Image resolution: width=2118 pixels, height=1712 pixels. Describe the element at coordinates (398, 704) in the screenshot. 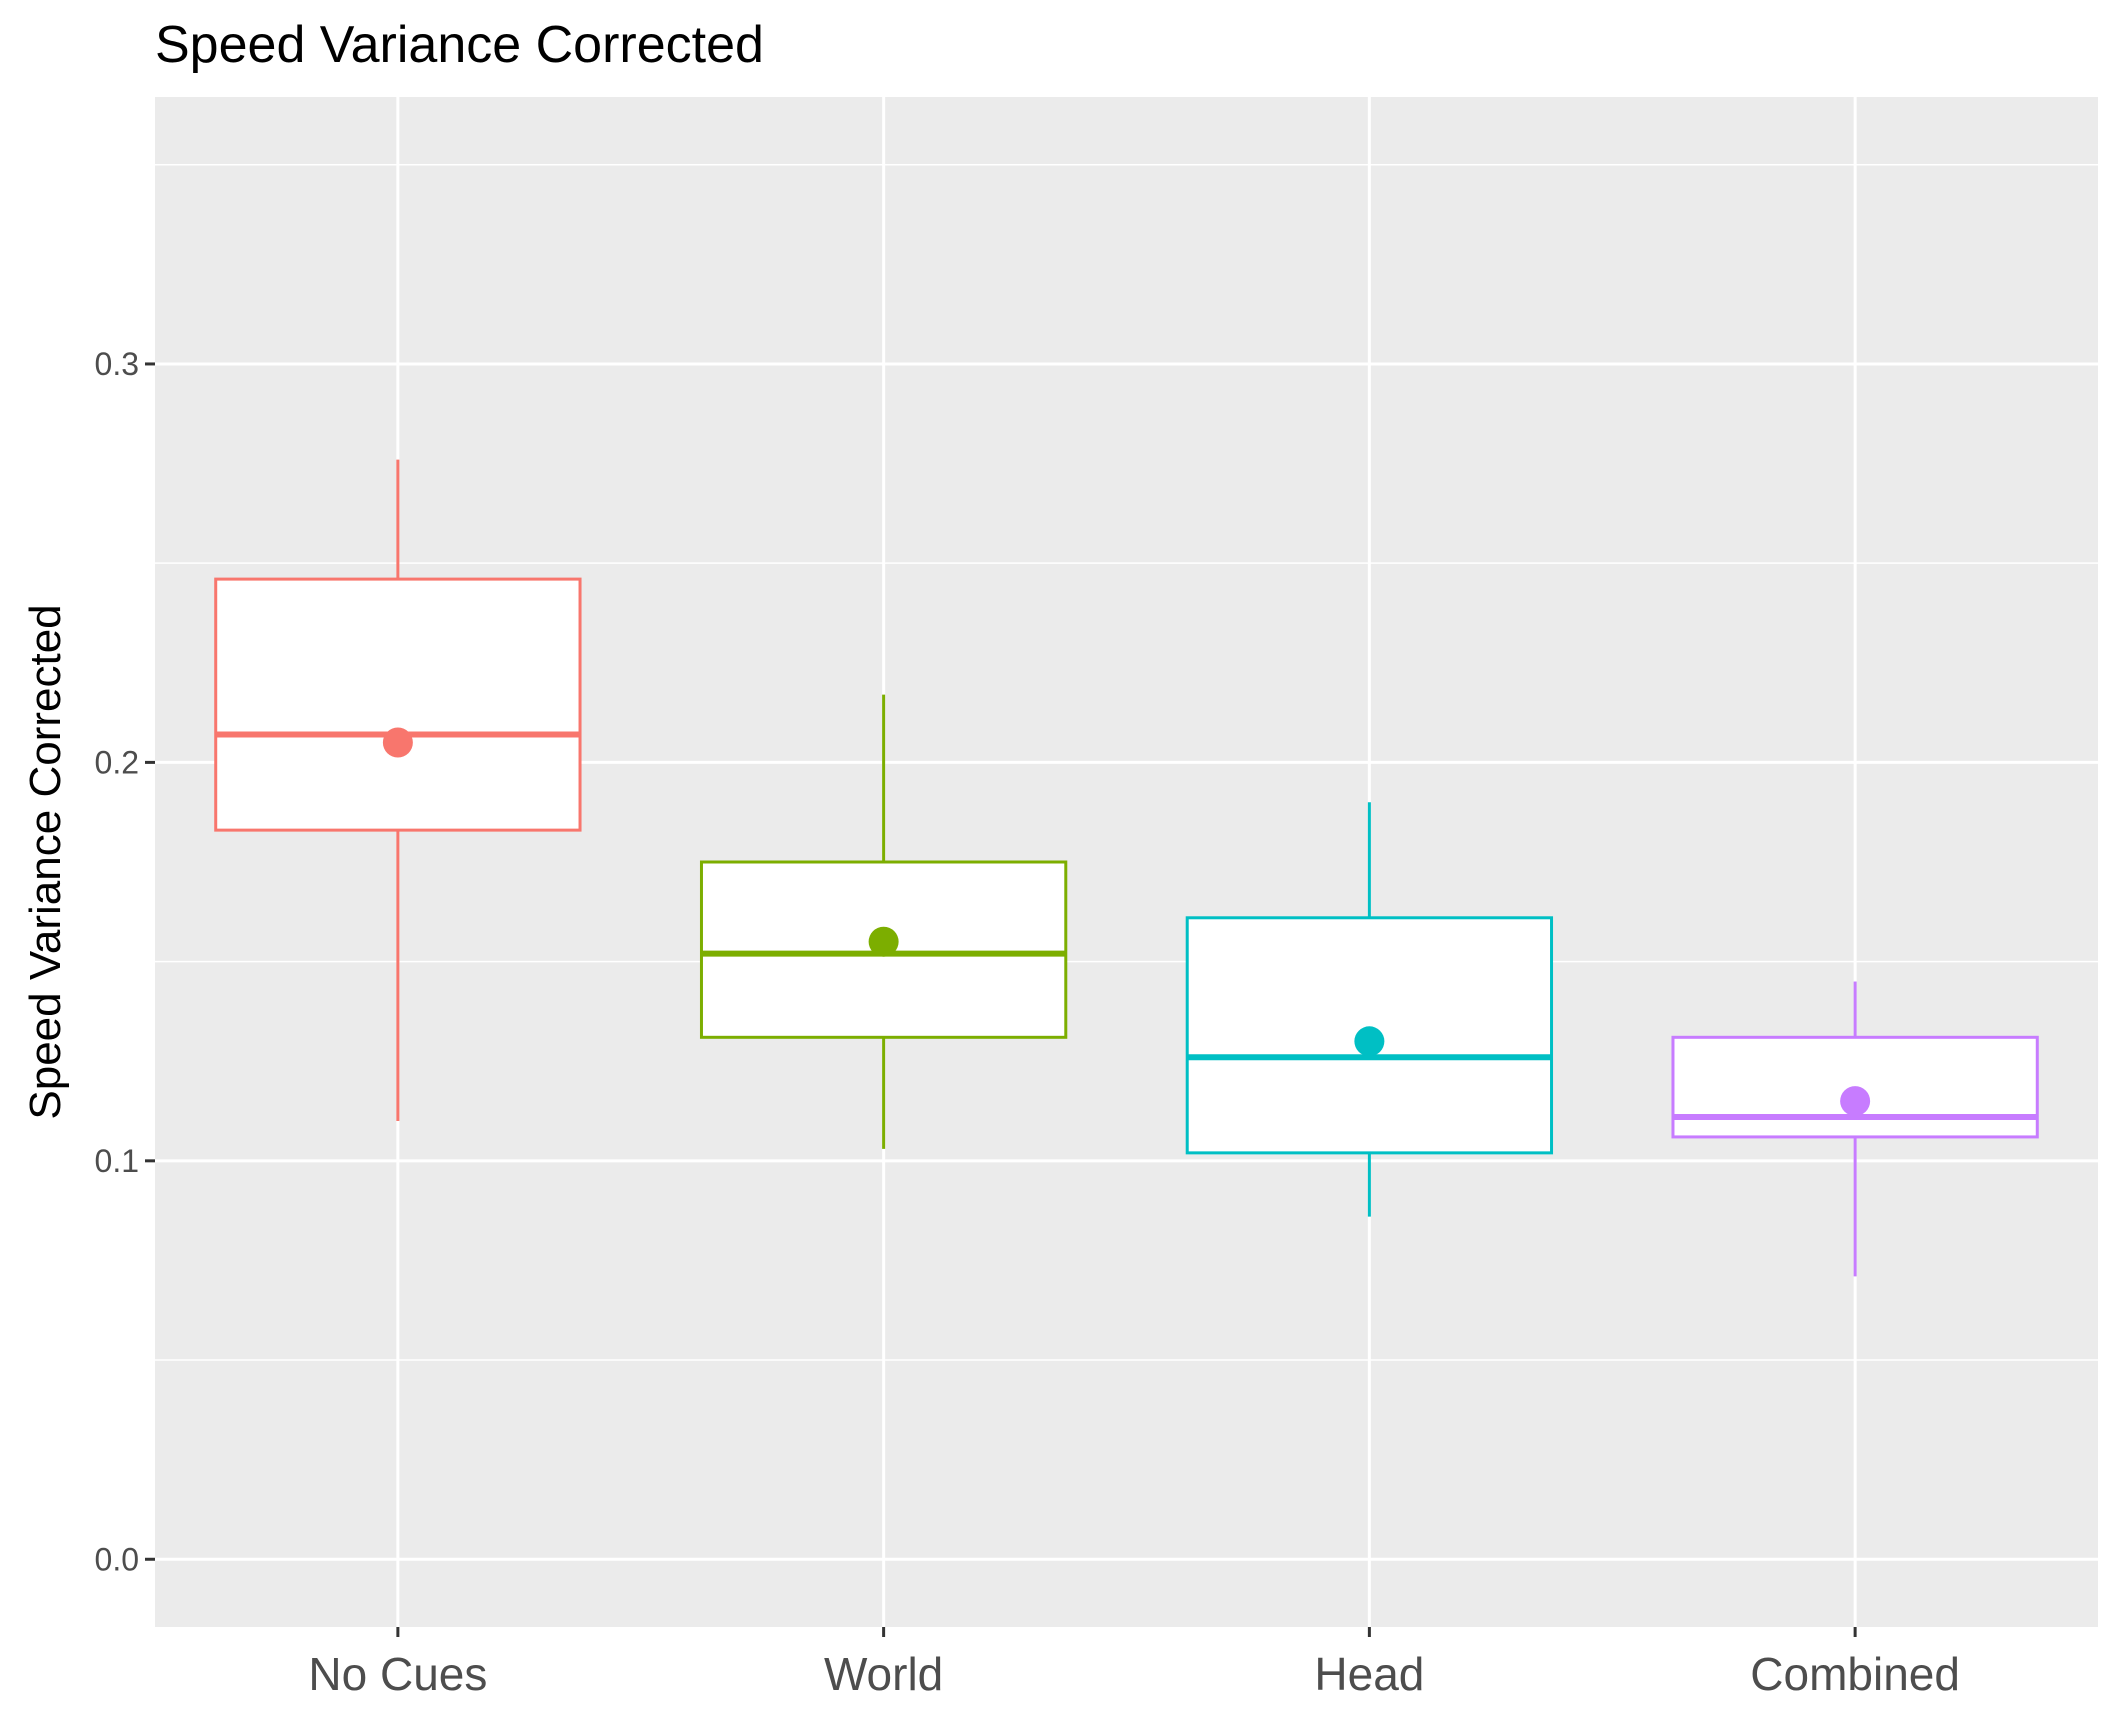

I see `box` at that location.